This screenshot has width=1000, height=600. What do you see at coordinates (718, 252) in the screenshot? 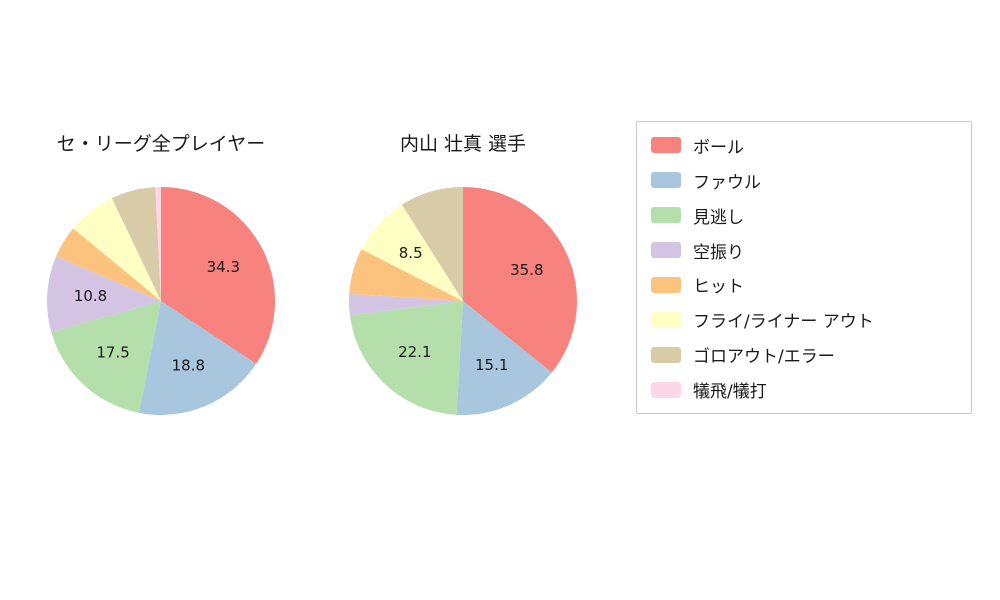
I see `legend-label-swinging-strike: 空振り` at bounding box center [718, 252].